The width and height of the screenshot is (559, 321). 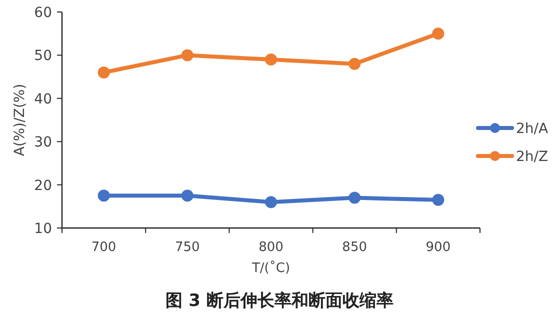 What do you see at coordinates (271, 247) in the screenshot?
I see `x-tick-label: 800` at bounding box center [271, 247].